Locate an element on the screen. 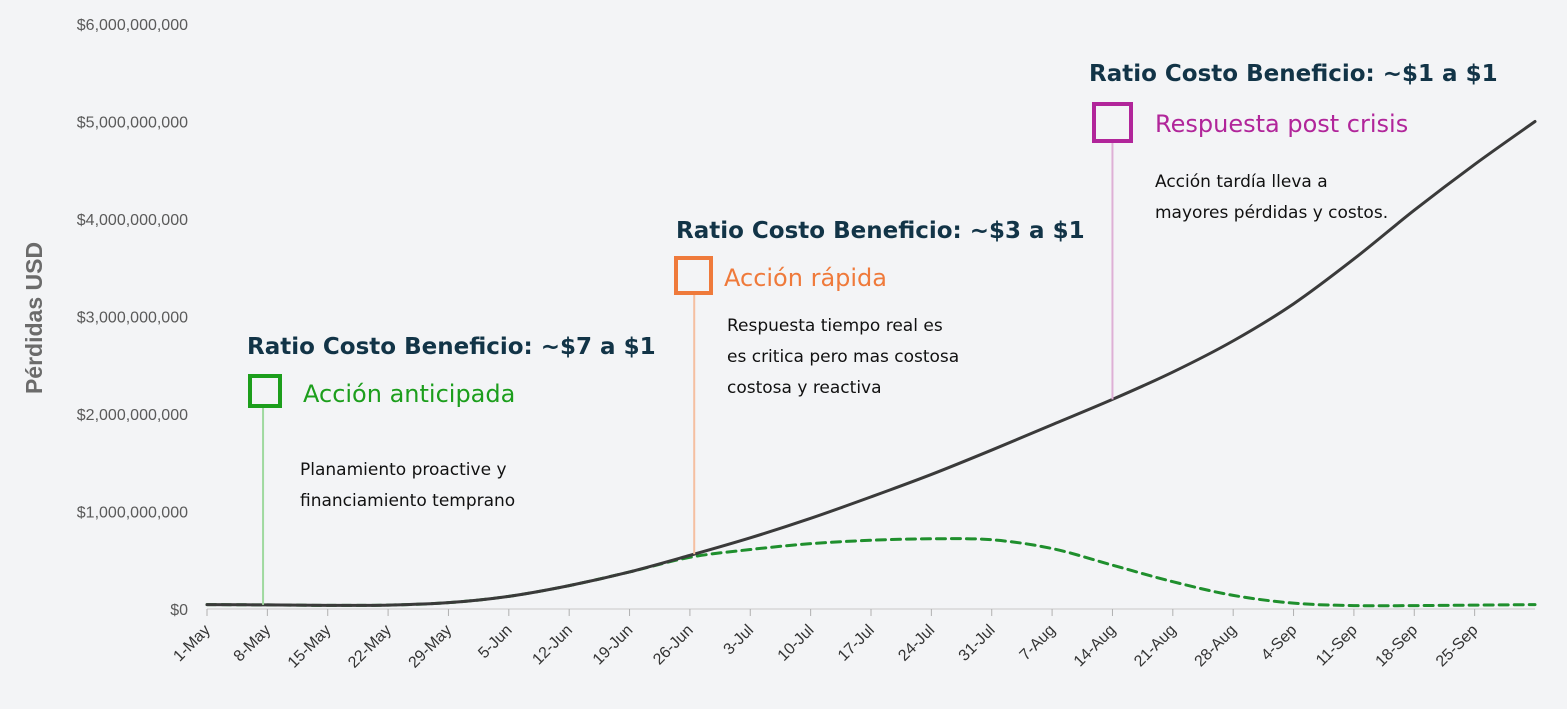  x-tick-label: 15-May is located at coordinates (310, 647).